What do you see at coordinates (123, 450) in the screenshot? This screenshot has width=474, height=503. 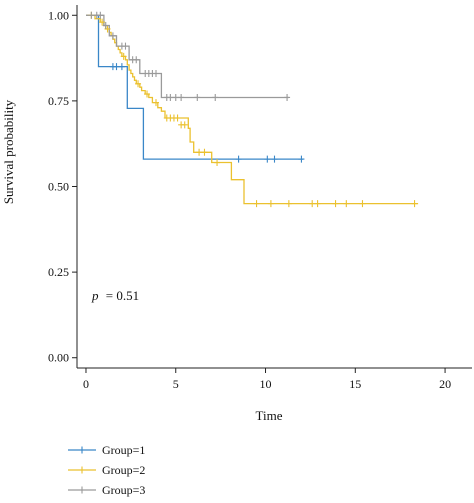 I see `legend-label: Group=1` at bounding box center [123, 450].